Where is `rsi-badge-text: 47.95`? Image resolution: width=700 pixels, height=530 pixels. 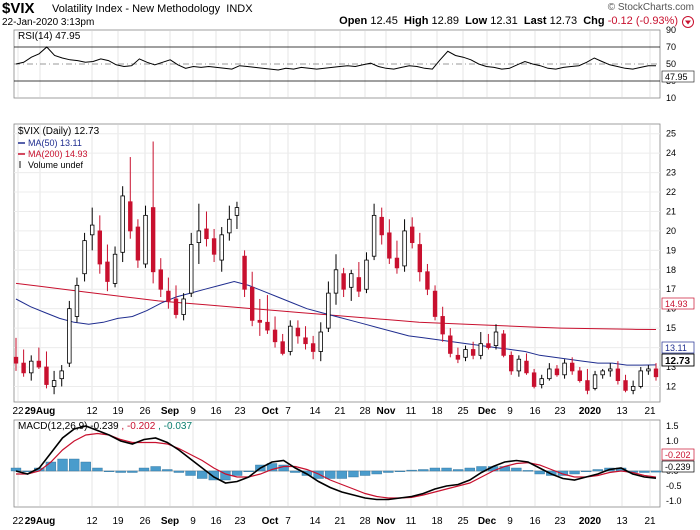 rsi-badge-text: 47.95 is located at coordinates (676, 77).